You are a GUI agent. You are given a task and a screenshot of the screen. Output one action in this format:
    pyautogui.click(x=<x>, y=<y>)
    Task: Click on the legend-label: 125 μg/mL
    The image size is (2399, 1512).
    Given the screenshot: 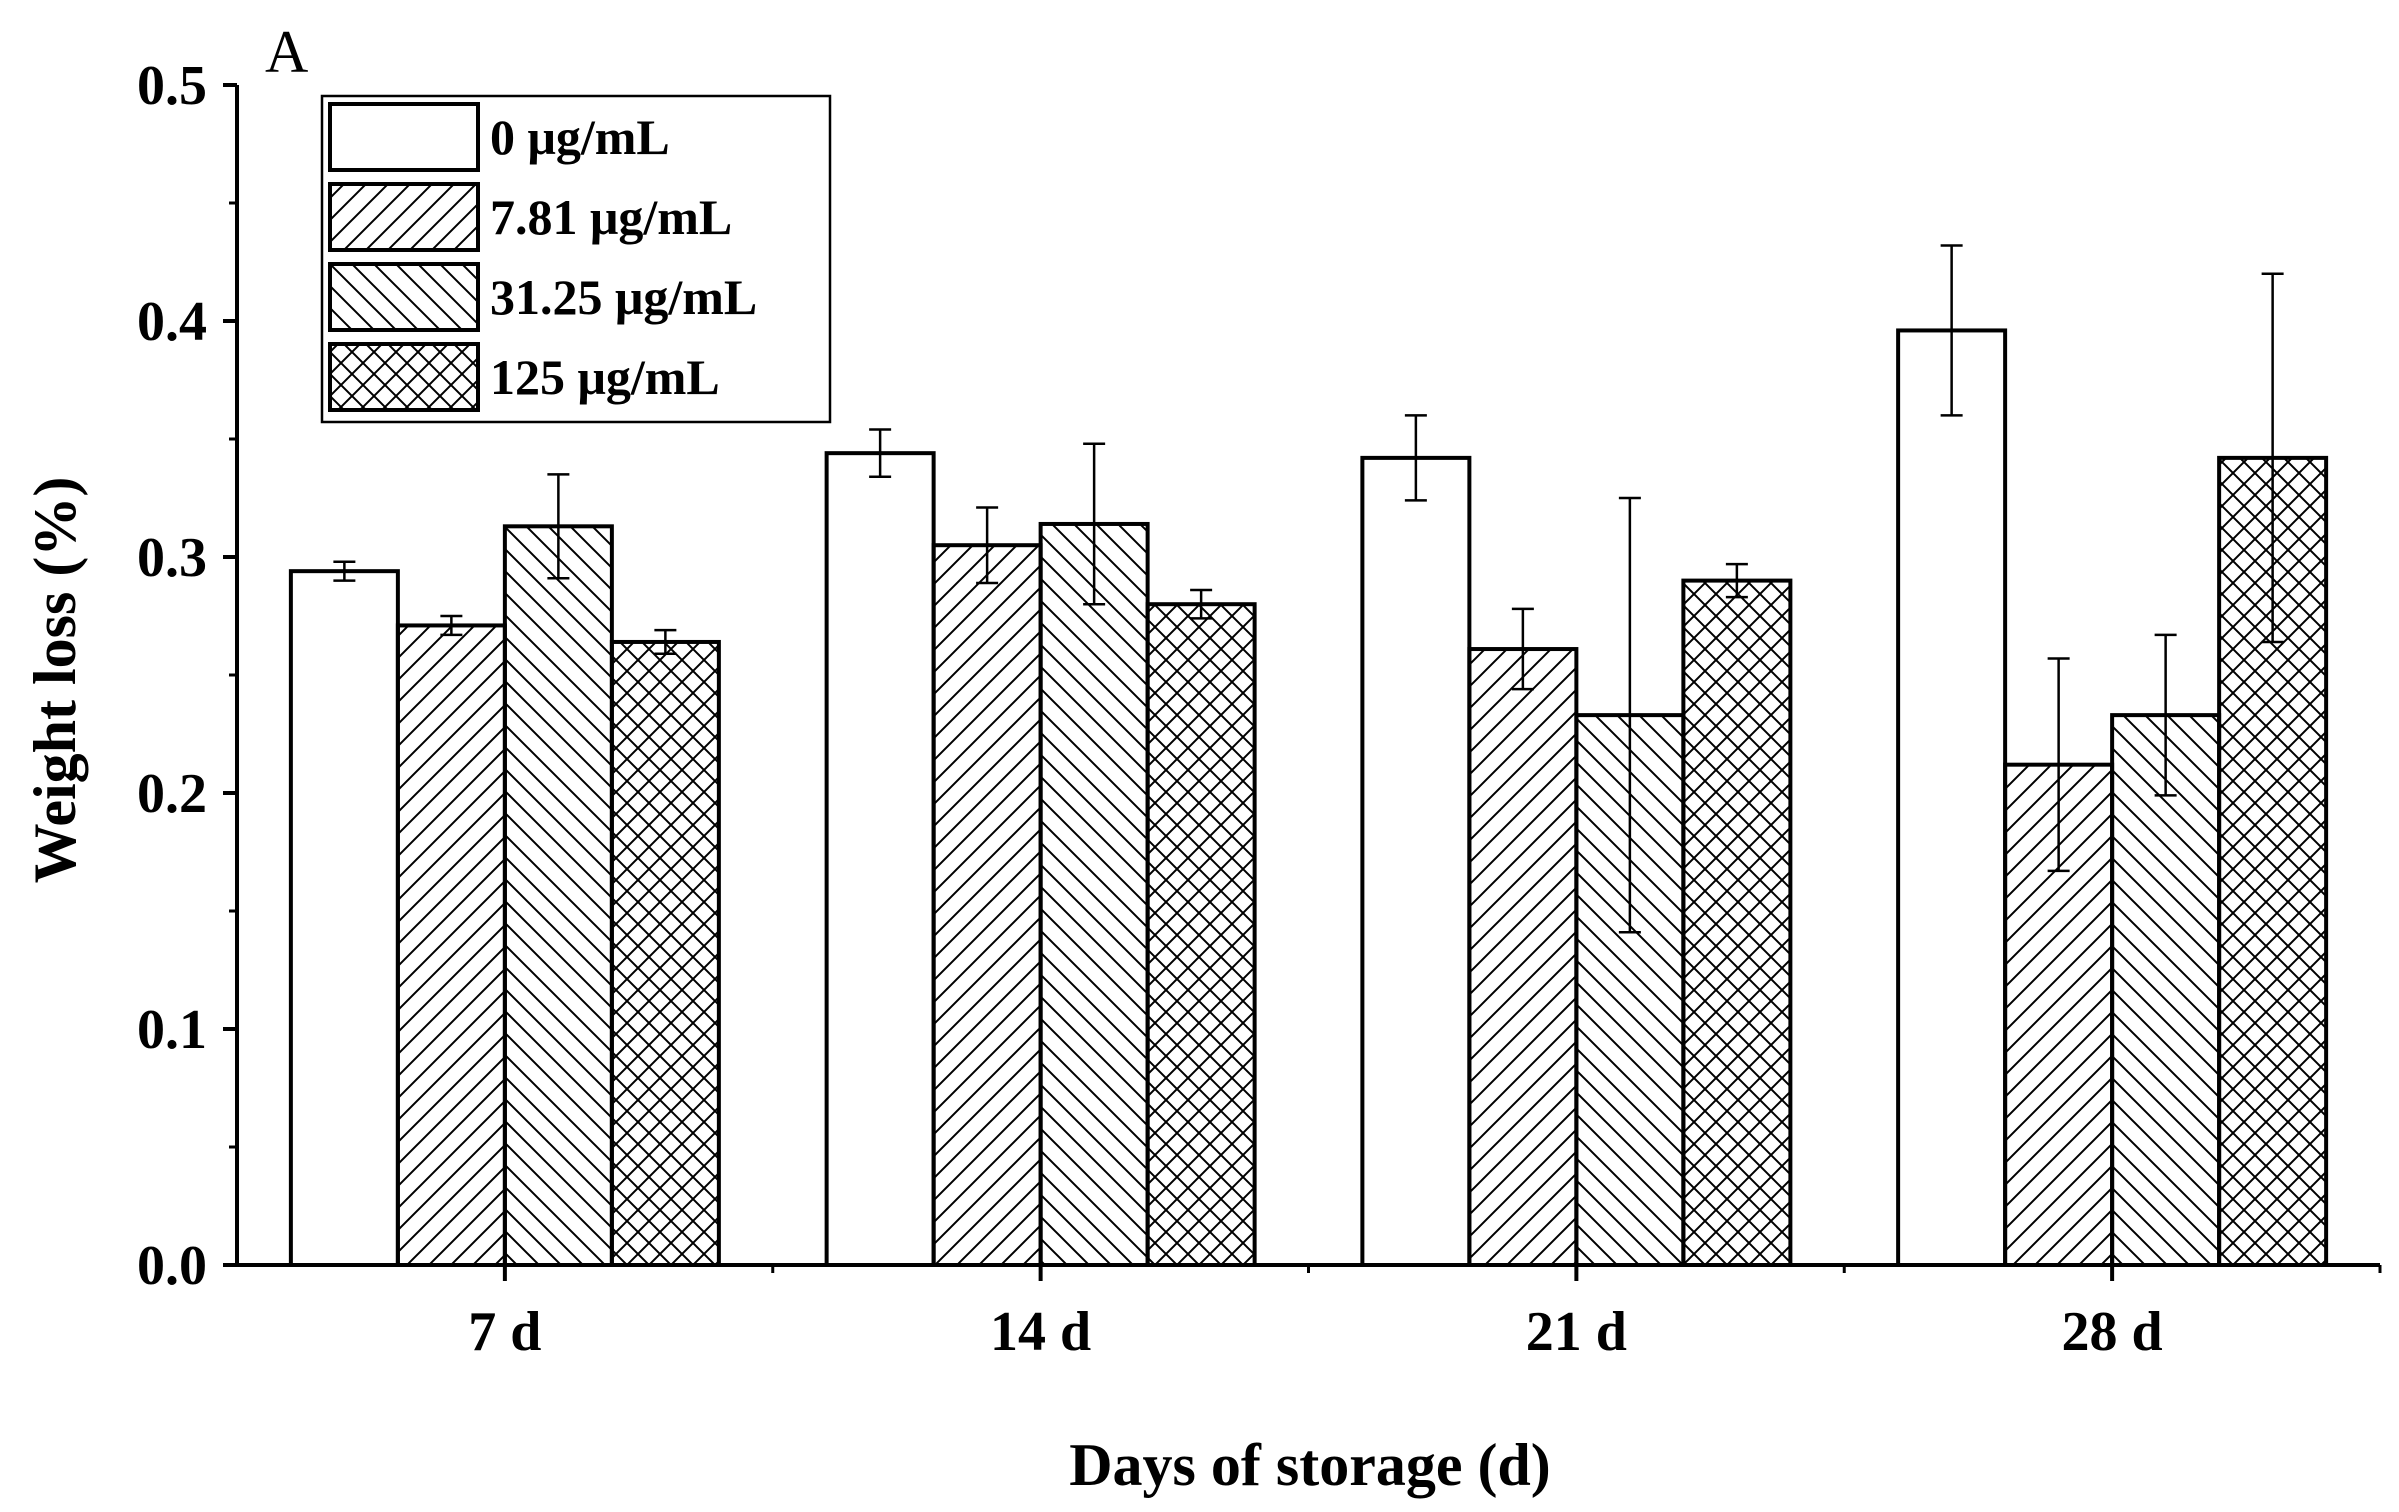 What is the action you would take?
    pyautogui.click(x=605, y=377)
    